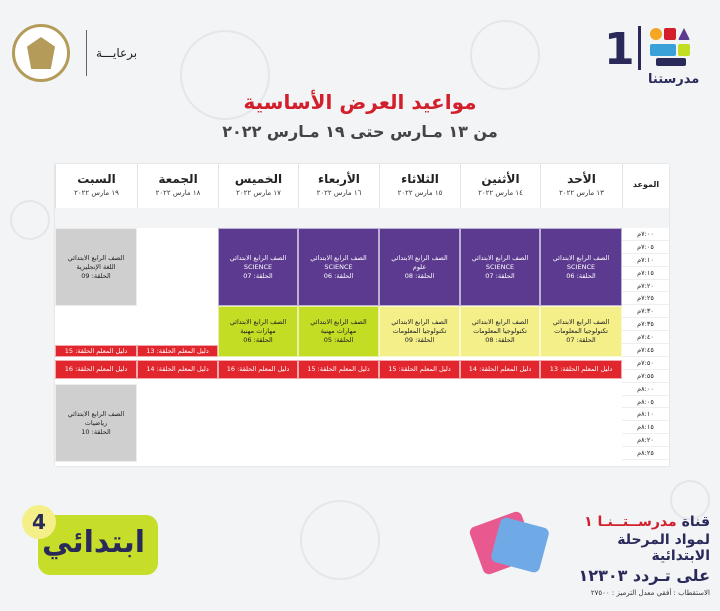  I want to click on time-slot: ٧:٠٥م, so click(645, 247).